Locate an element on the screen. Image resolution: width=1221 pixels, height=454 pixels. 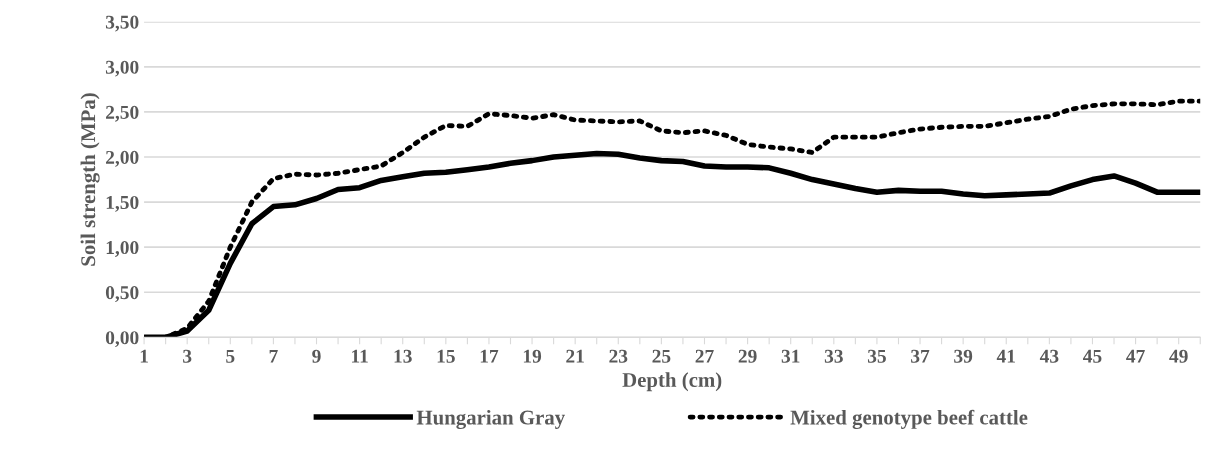
x-tick-label: 23 is located at coordinates (618, 356).